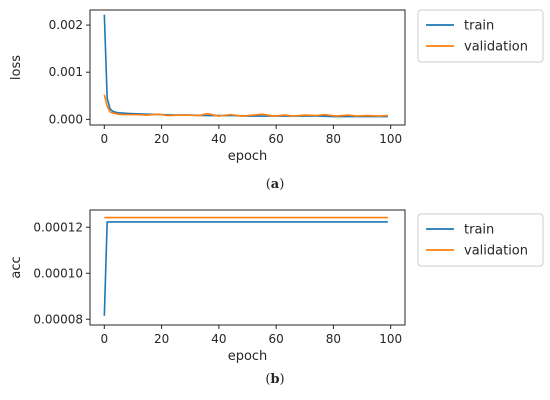 The image size is (550, 400). I want to click on y-tick-label: 0.00012, so click(58, 227).